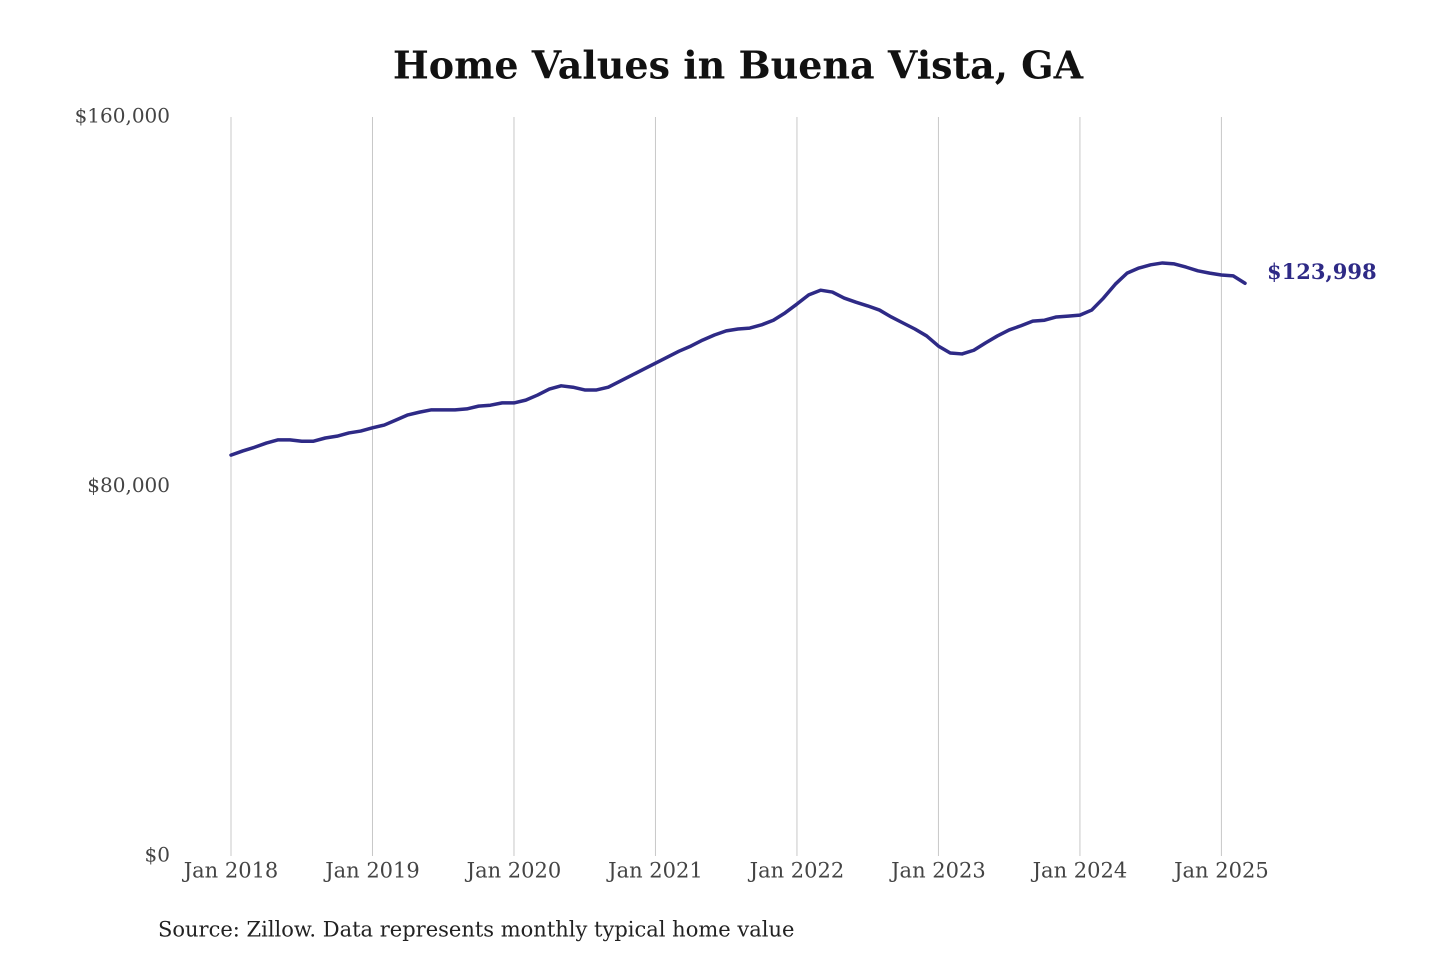  What do you see at coordinates (371, 871) in the screenshot?
I see `x-tick-label: Jan 2019` at bounding box center [371, 871].